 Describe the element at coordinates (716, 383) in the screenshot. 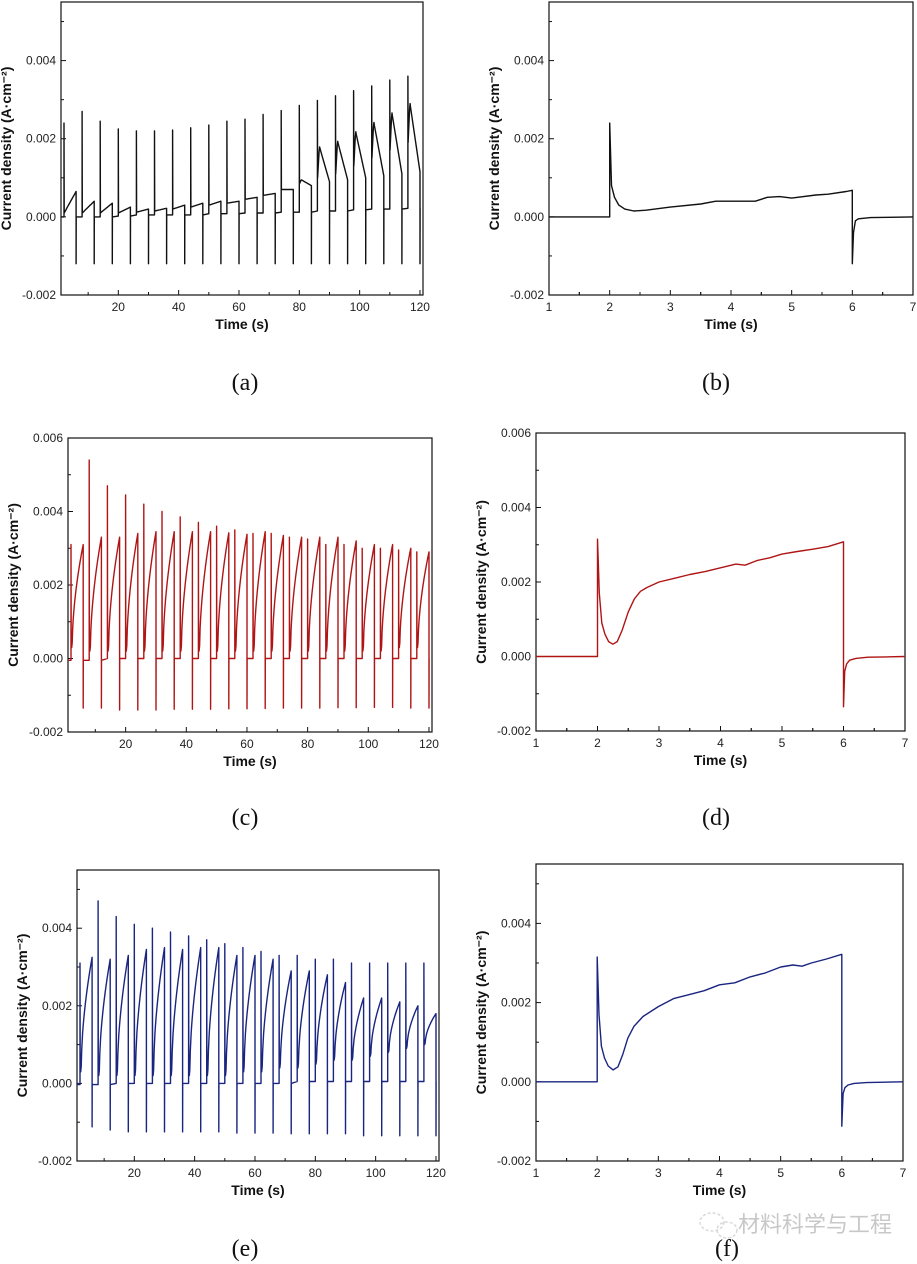

I see `panel-label-b: (b)` at that location.